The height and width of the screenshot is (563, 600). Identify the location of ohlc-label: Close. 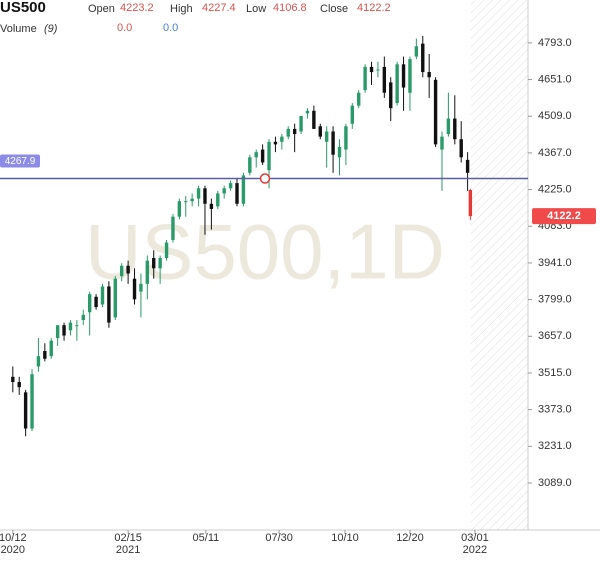
(334, 9).